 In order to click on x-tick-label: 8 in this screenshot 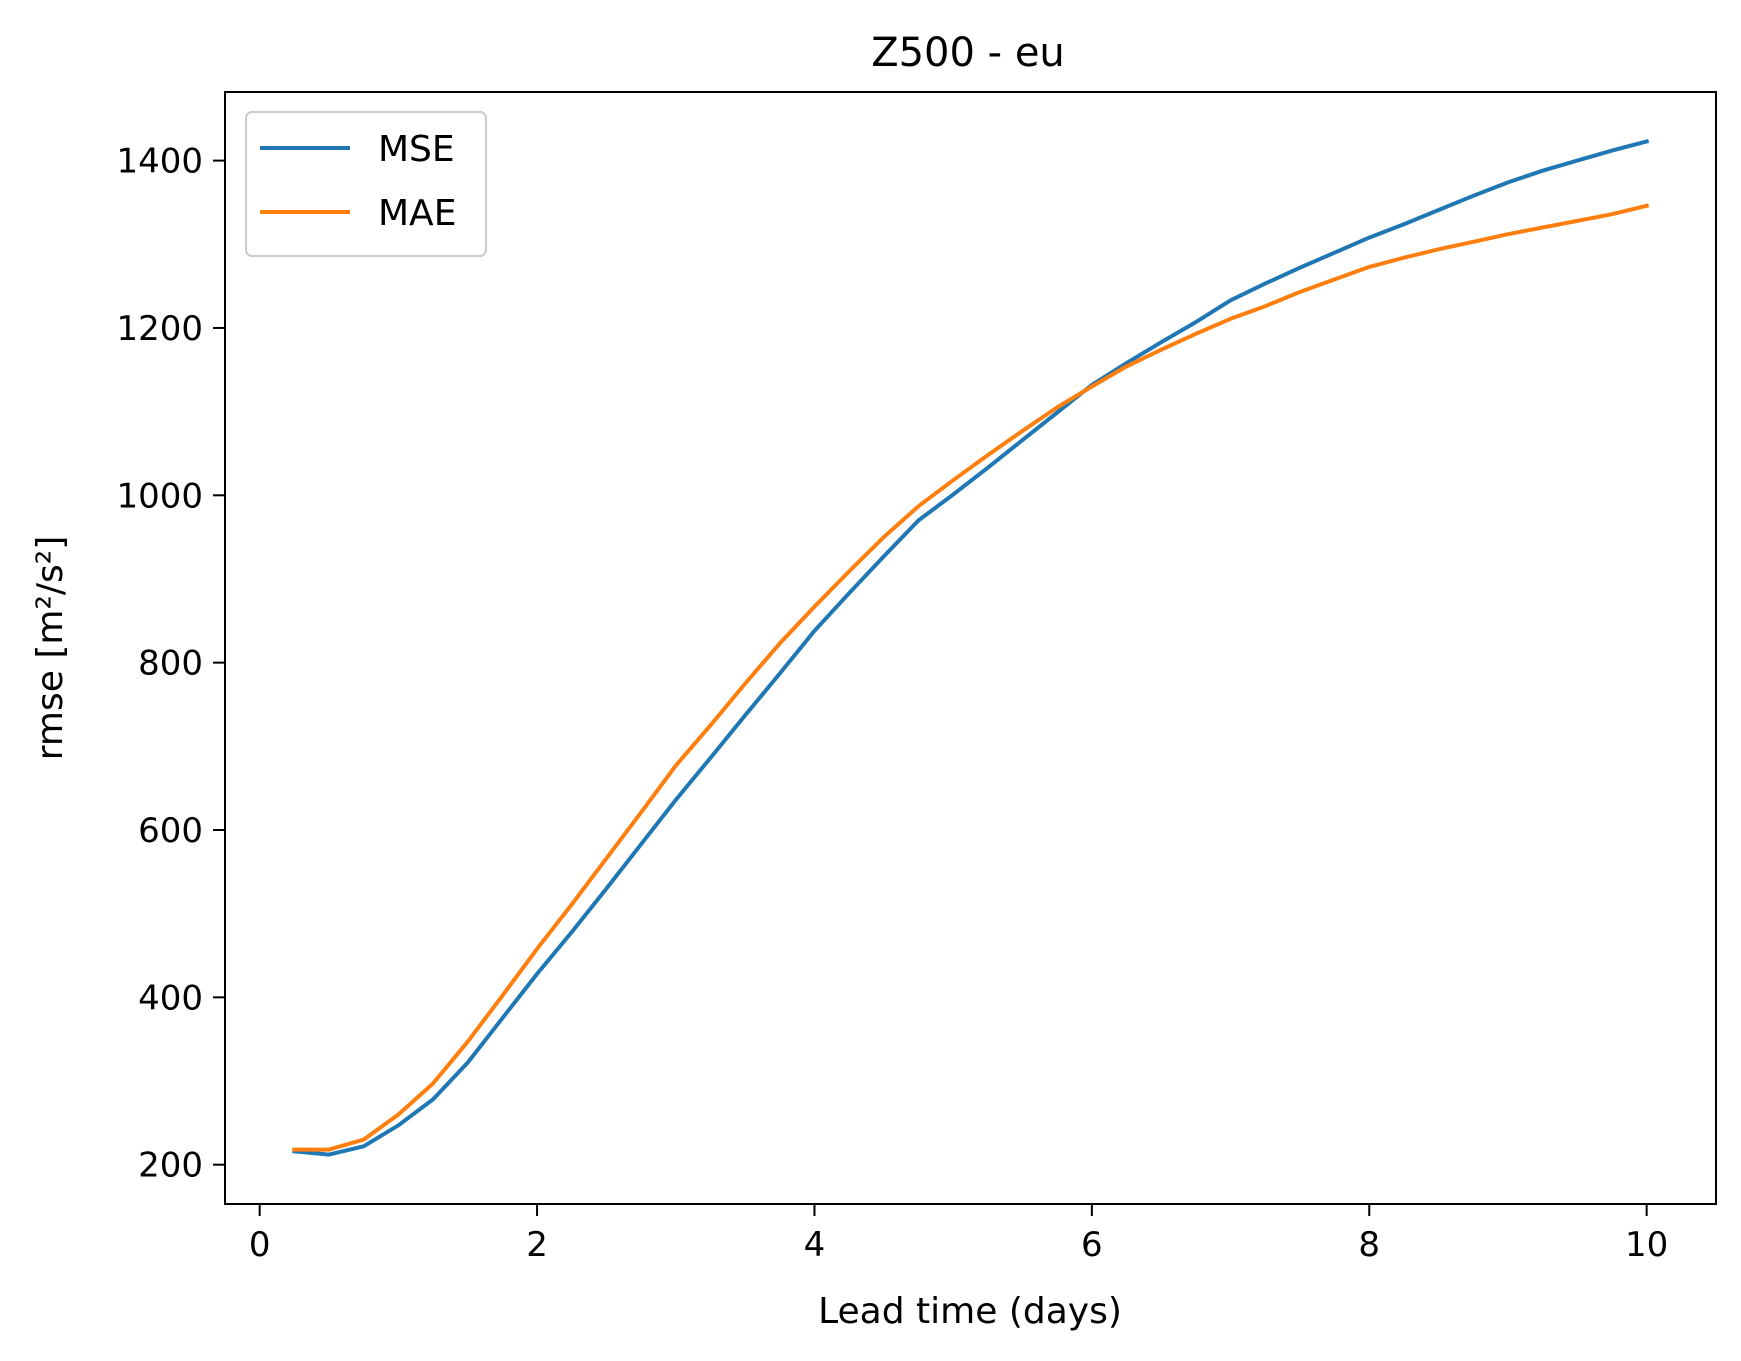, I will do `click(1369, 1245)`.